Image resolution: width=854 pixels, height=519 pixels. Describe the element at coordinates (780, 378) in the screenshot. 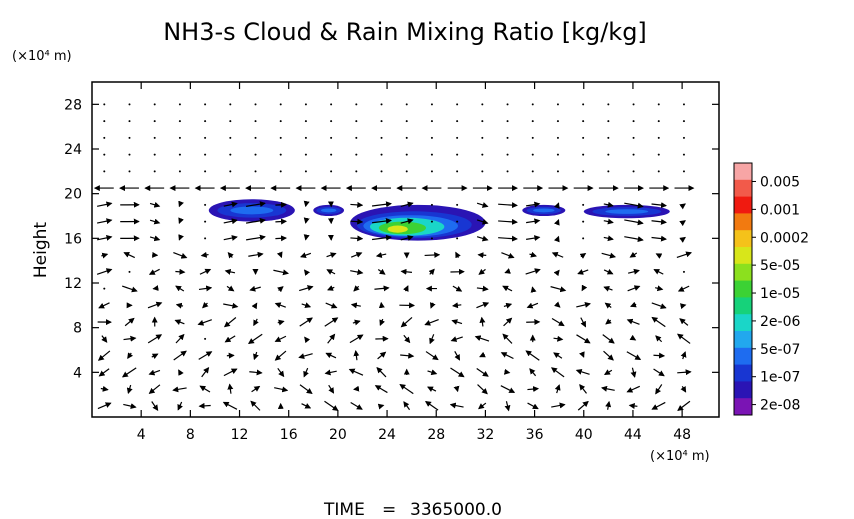

I see `colorbar-label: 1e-07` at that location.